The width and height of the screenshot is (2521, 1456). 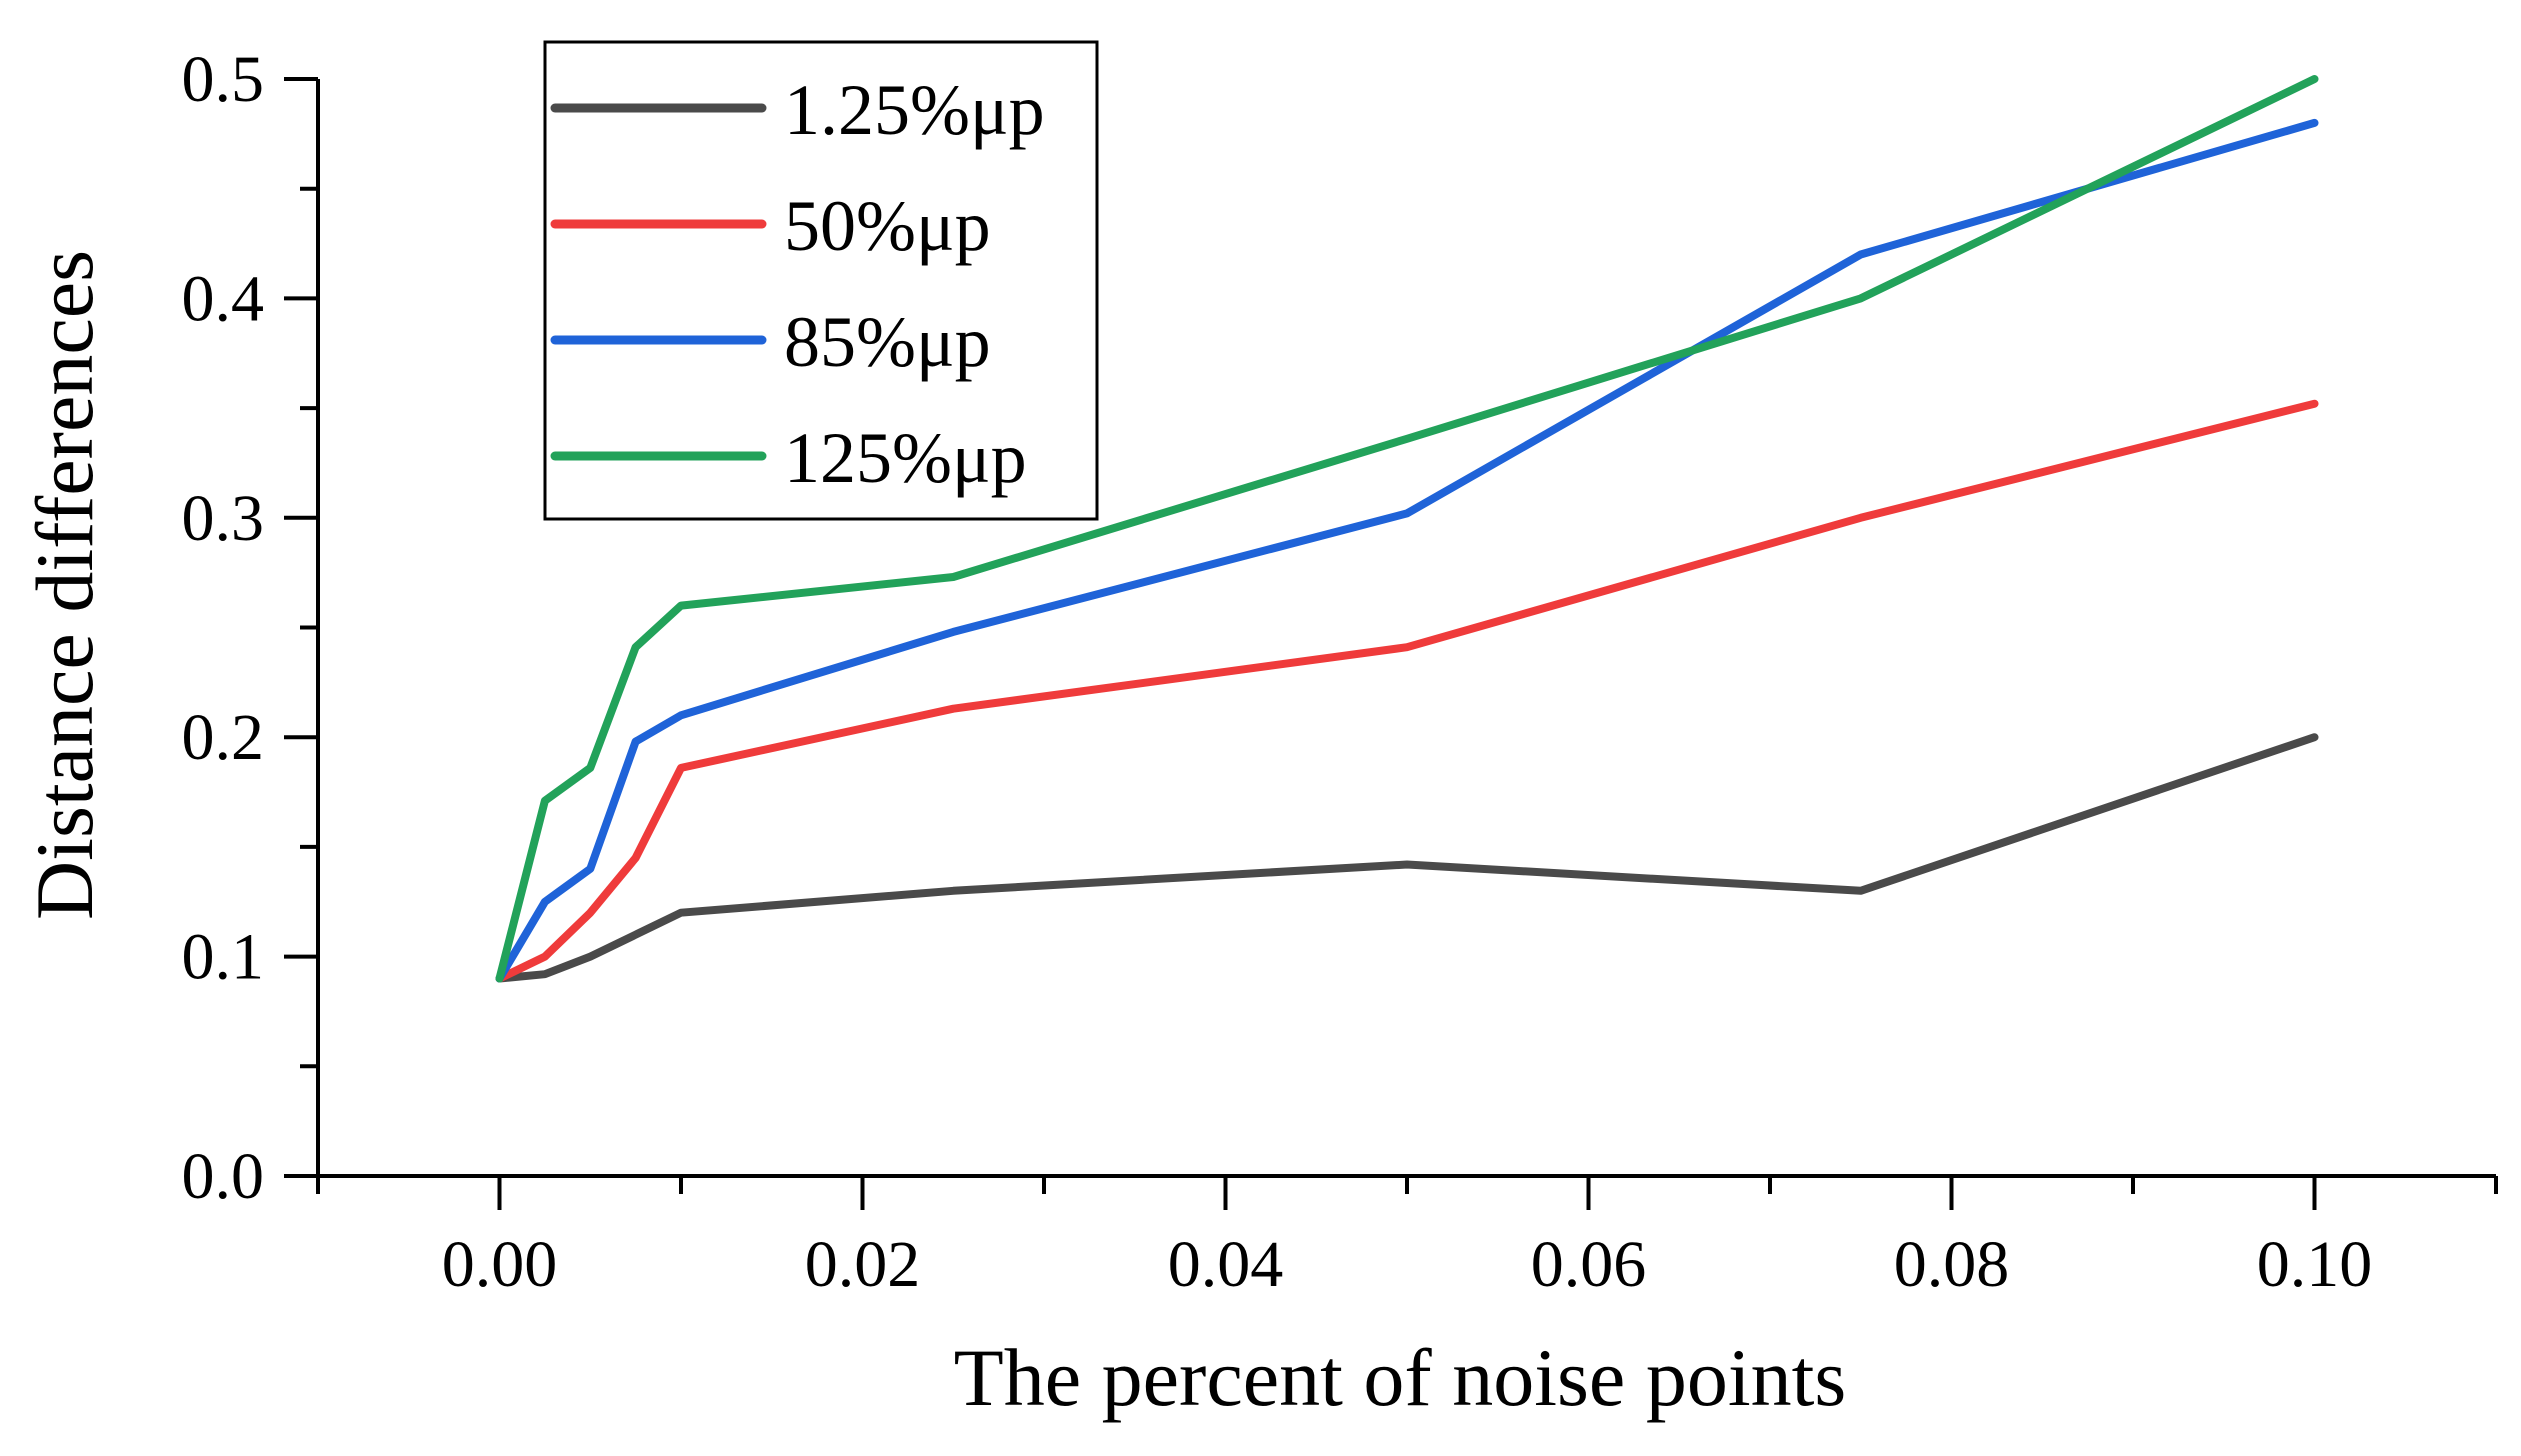 What do you see at coordinates (500, 1264) in the screenshot?
I see `x-tick-label: 0.00` at bounding box center [500, 1264].